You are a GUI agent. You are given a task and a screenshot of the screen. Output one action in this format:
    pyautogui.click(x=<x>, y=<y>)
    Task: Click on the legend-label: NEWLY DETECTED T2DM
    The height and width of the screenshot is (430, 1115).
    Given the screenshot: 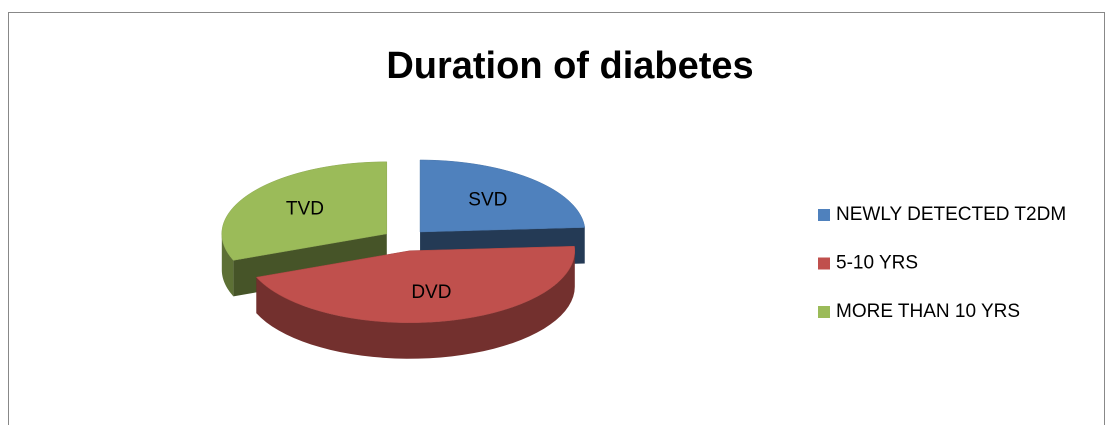 What is the action you would take?
    pyautogui.click(x=951, y=214)
    